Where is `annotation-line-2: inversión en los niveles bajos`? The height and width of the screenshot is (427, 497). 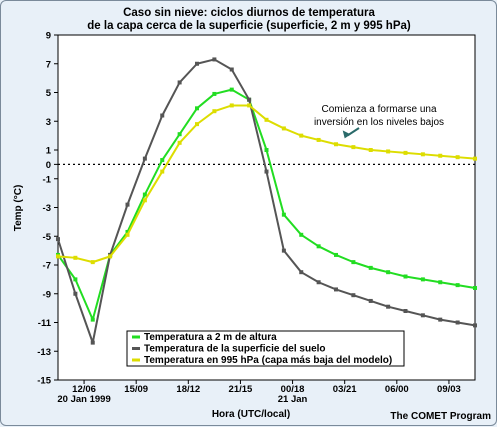
annotation-line-2: inversión en los niveles bajos is located at coordinates (379, 122).